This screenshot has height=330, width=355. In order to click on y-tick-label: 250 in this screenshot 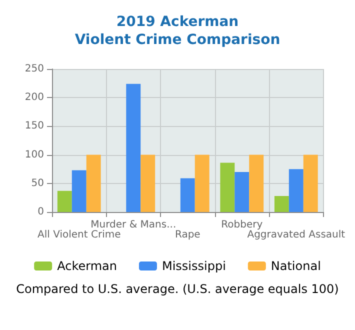, I will do `click(34, 69)`.